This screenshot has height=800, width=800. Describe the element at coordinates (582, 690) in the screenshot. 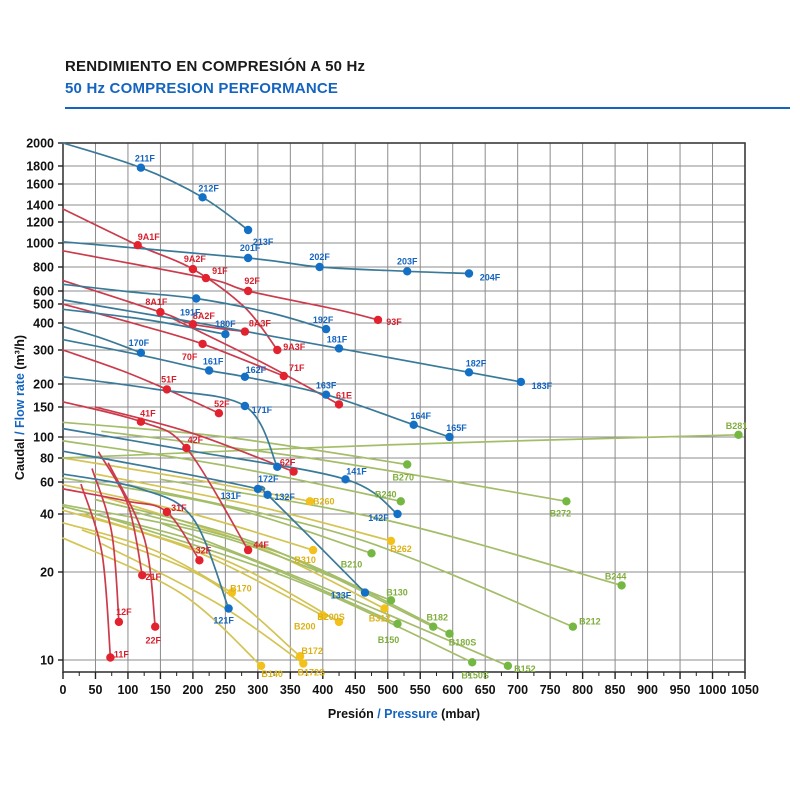

I see `x-tick-label: 800` at that location.